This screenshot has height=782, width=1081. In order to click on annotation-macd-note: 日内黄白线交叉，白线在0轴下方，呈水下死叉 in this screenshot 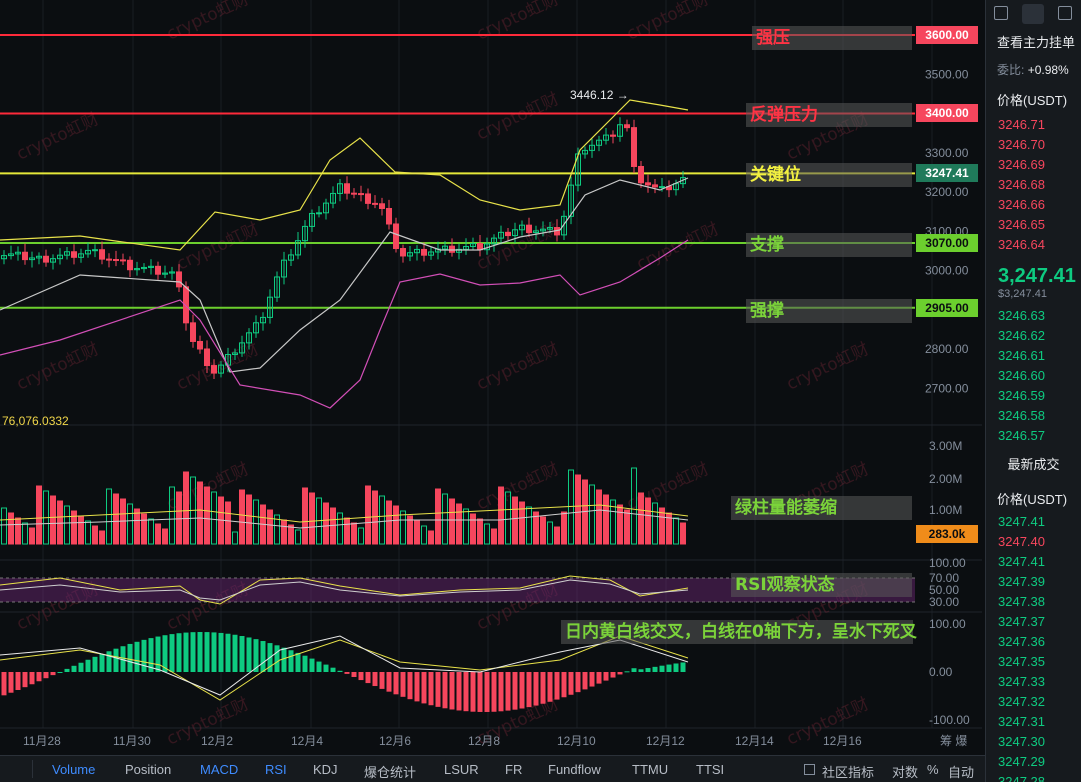, I will do `click(739, 632)`.